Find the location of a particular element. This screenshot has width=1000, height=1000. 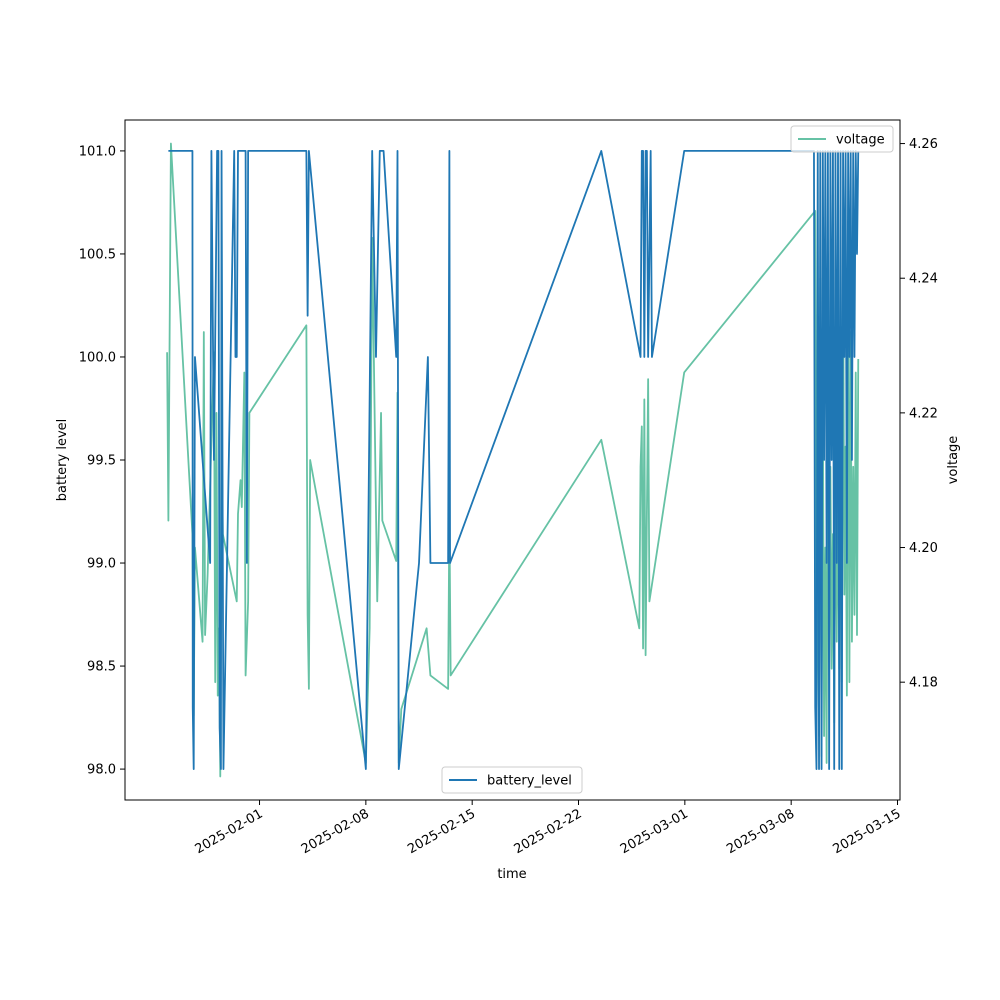

left-y-tick-label: 99.5 is located at coordinates (101, 461).